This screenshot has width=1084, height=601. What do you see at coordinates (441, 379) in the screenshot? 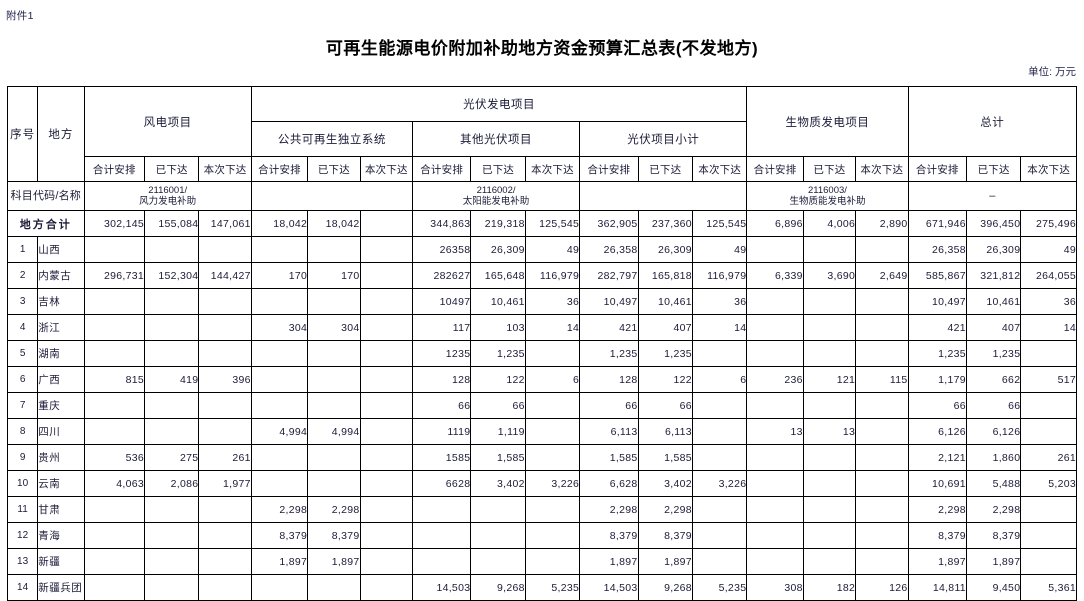
I see `row-cell-6: 128` at bounding box center [441, 379].